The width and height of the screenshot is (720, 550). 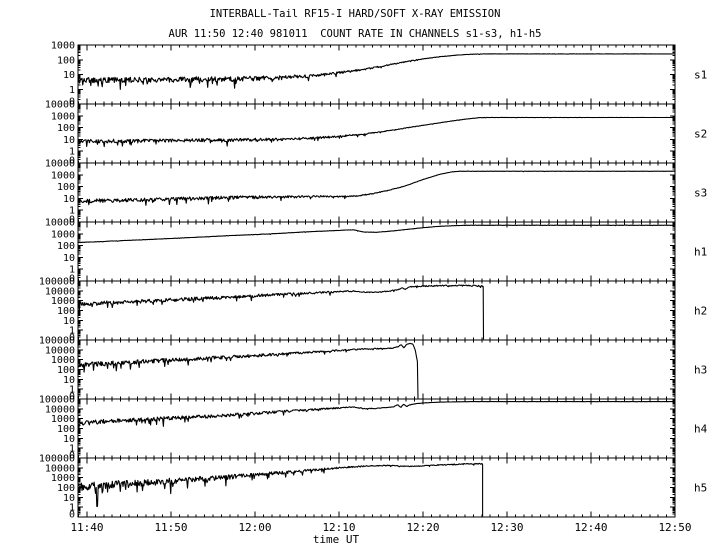 What do you see at coordinates (376, 251) in the screenshot?
I see `panel-frame-h1` at bounding box center [376, 251].